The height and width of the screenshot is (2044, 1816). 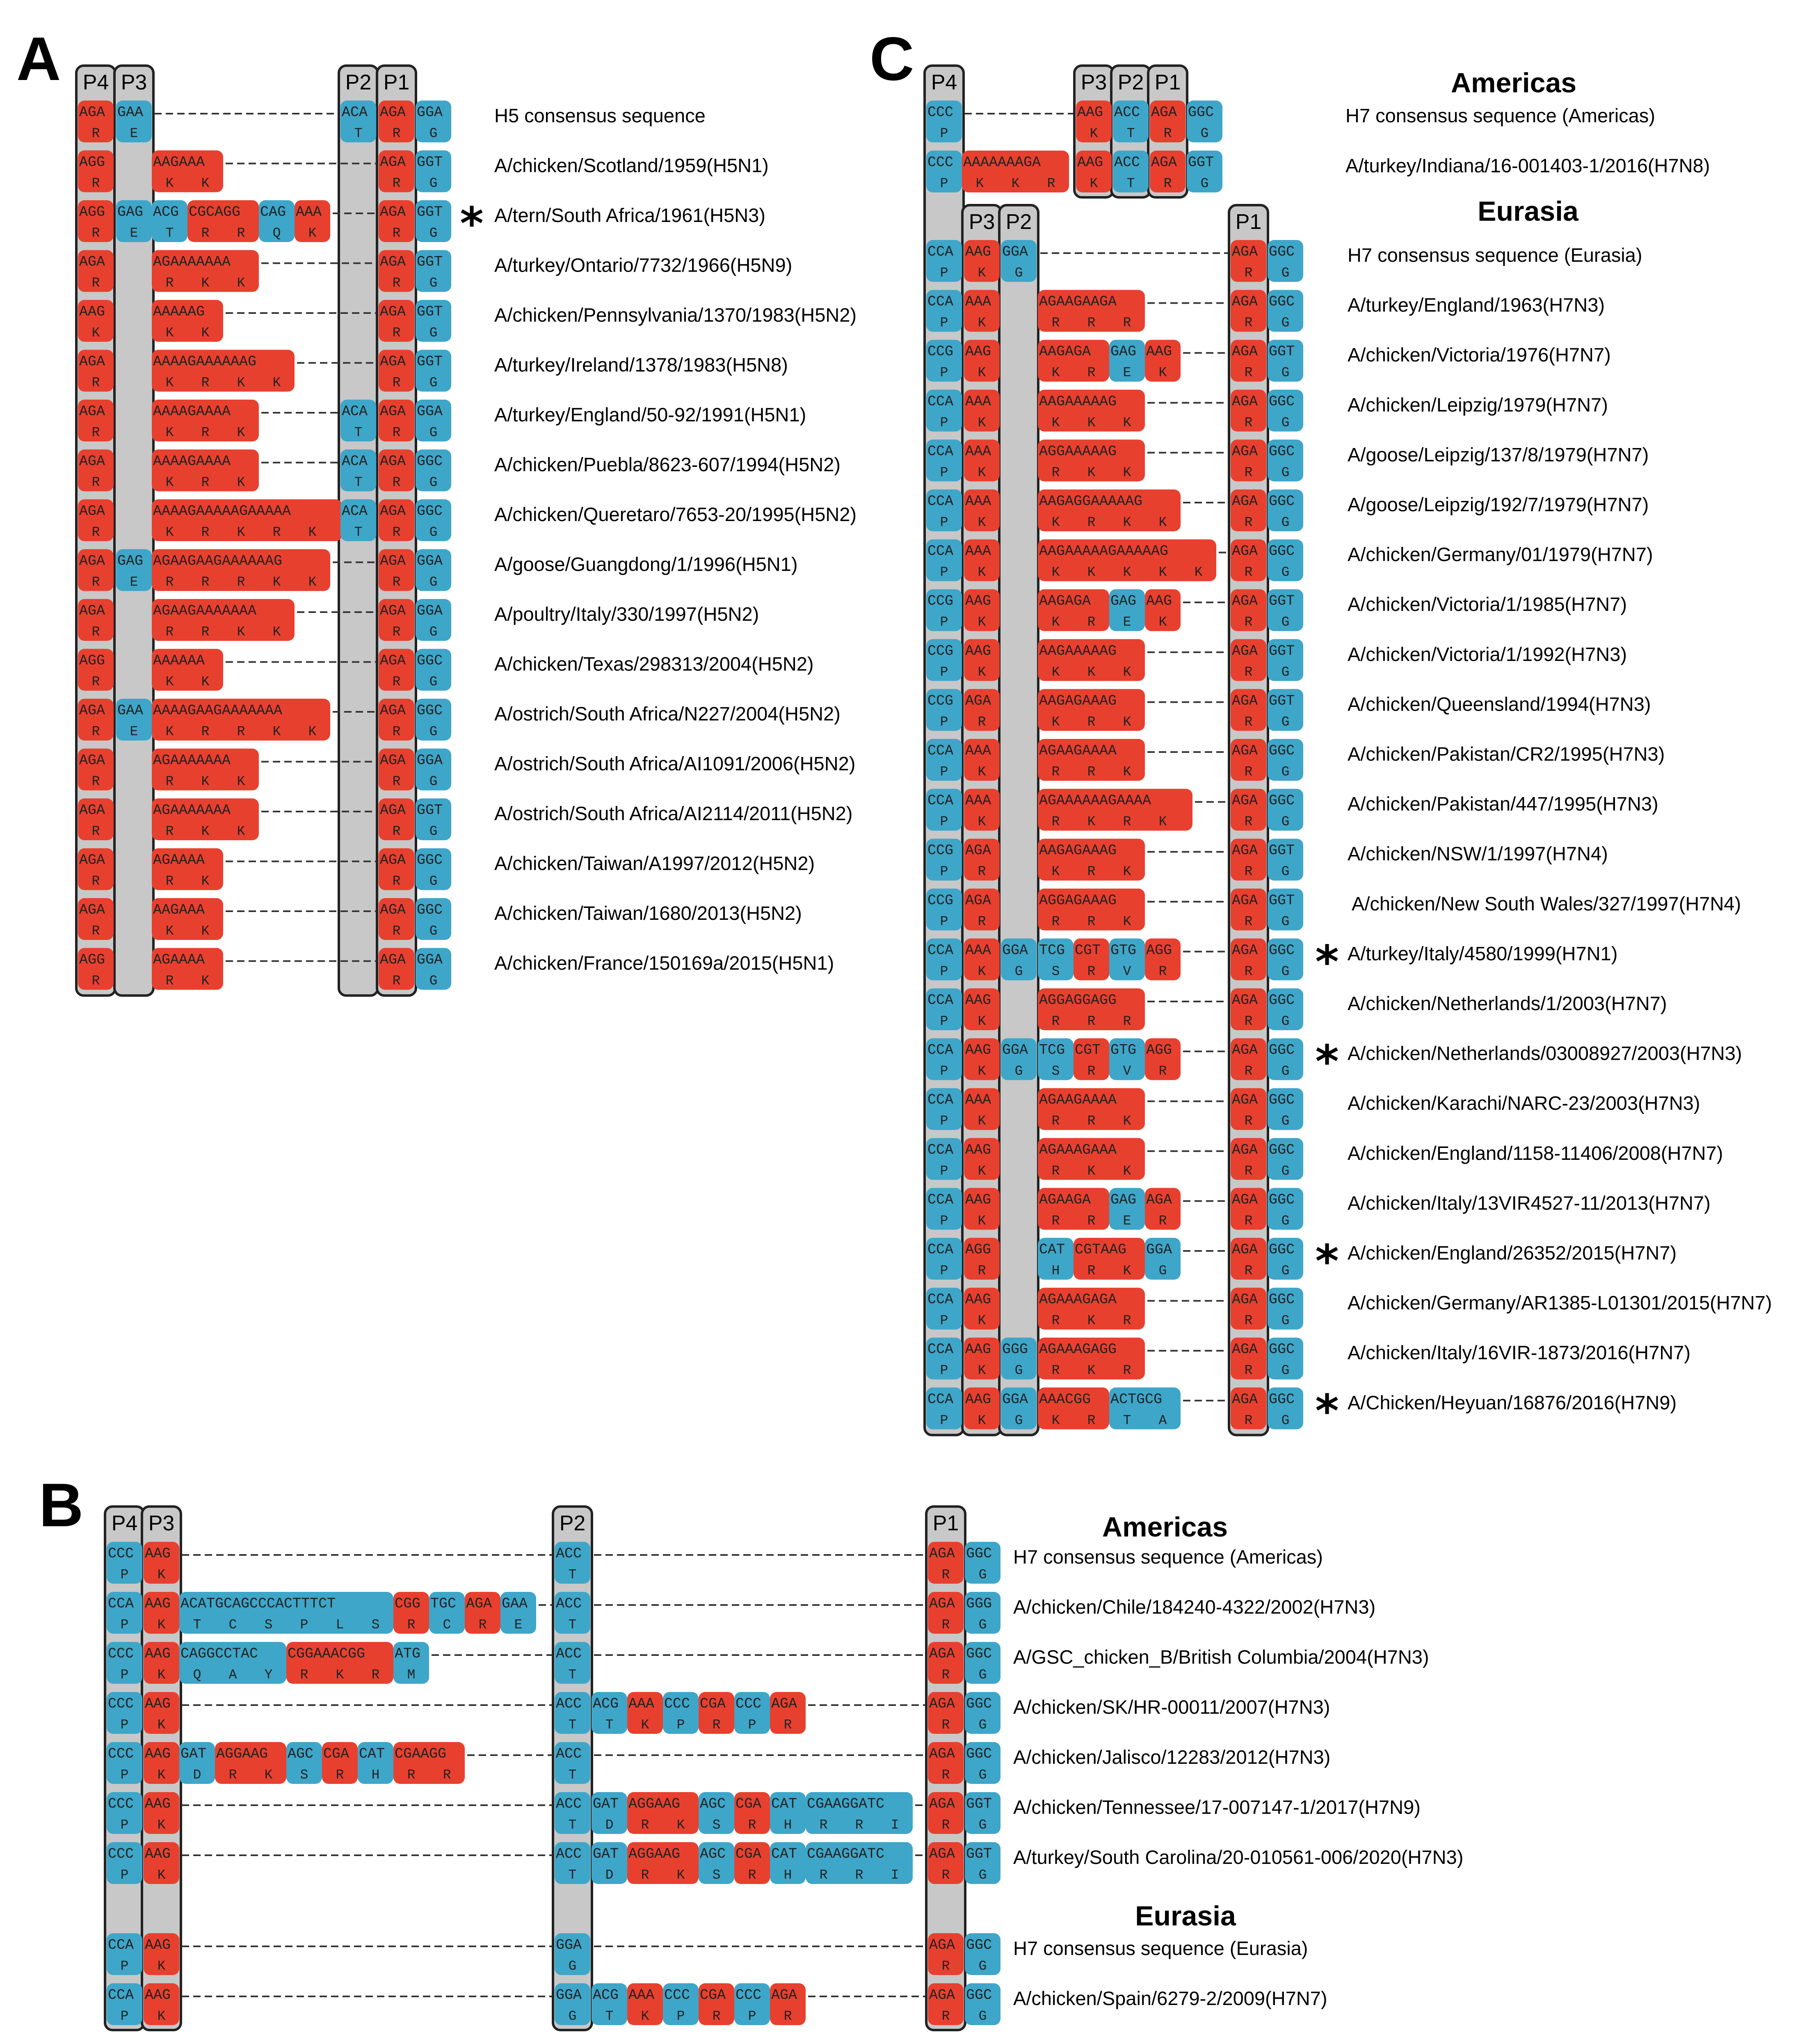 I want to click on nucleotide-text: TCG, so click(x=1052, y=1050).